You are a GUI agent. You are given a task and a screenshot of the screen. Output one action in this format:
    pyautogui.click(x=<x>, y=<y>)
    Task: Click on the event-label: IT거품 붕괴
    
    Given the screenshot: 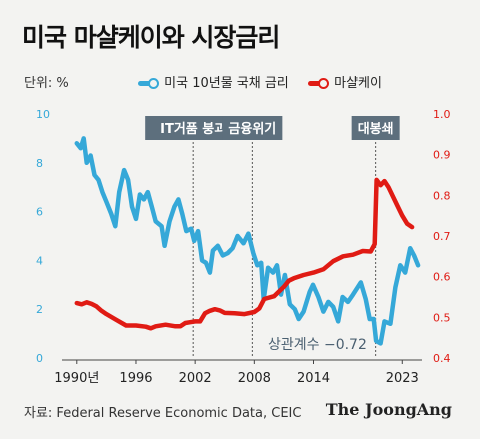 What is the action you would take?
    pyautogui.click(x=193, y=129)
    